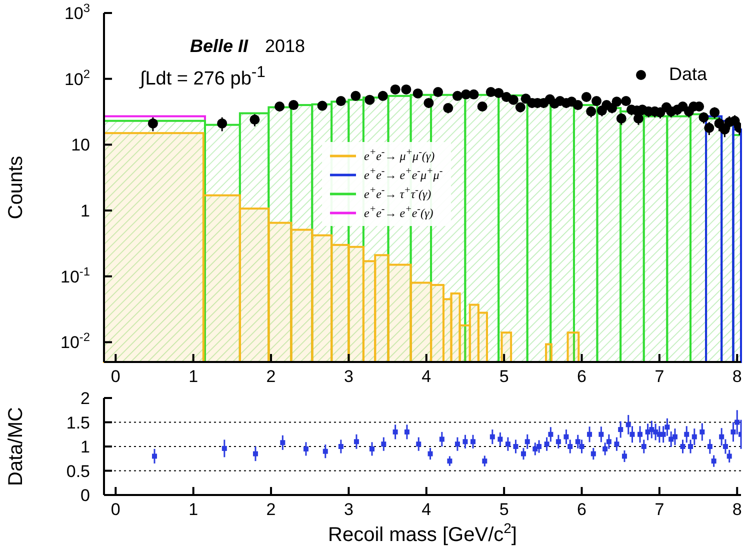 This screenshot has height=549, width=747. I want to click on text: e$^{+}$e$^{-}$→ e$^{+}$e$^{-}$(γ), so click(399, 212).